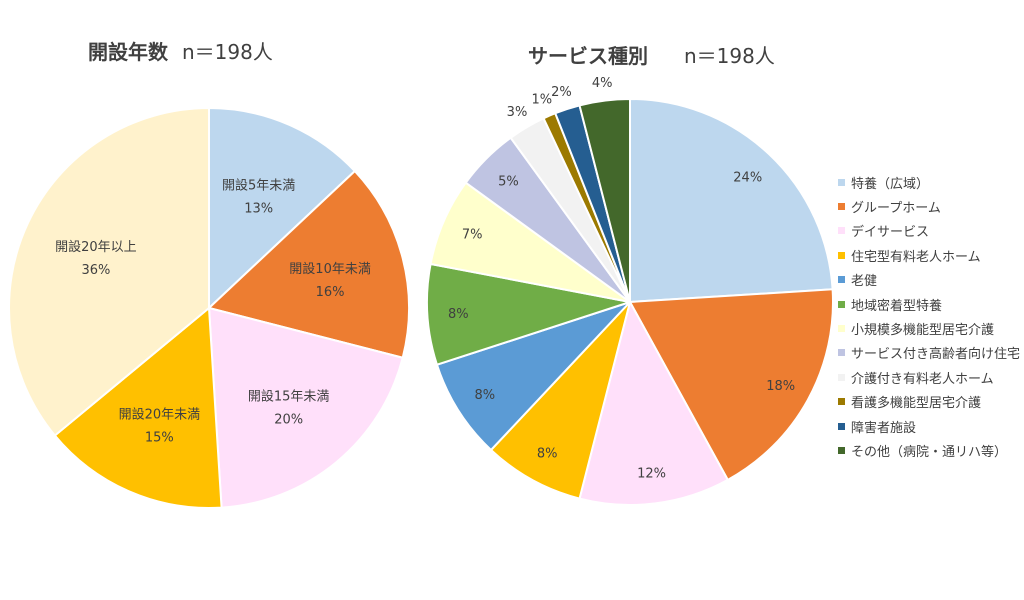 This screenshot has height=600, width=1024. Describe the element at coordinates (330, 269) in the screenshot. I see `years-category-label-1: 開設10年未満` at that location.